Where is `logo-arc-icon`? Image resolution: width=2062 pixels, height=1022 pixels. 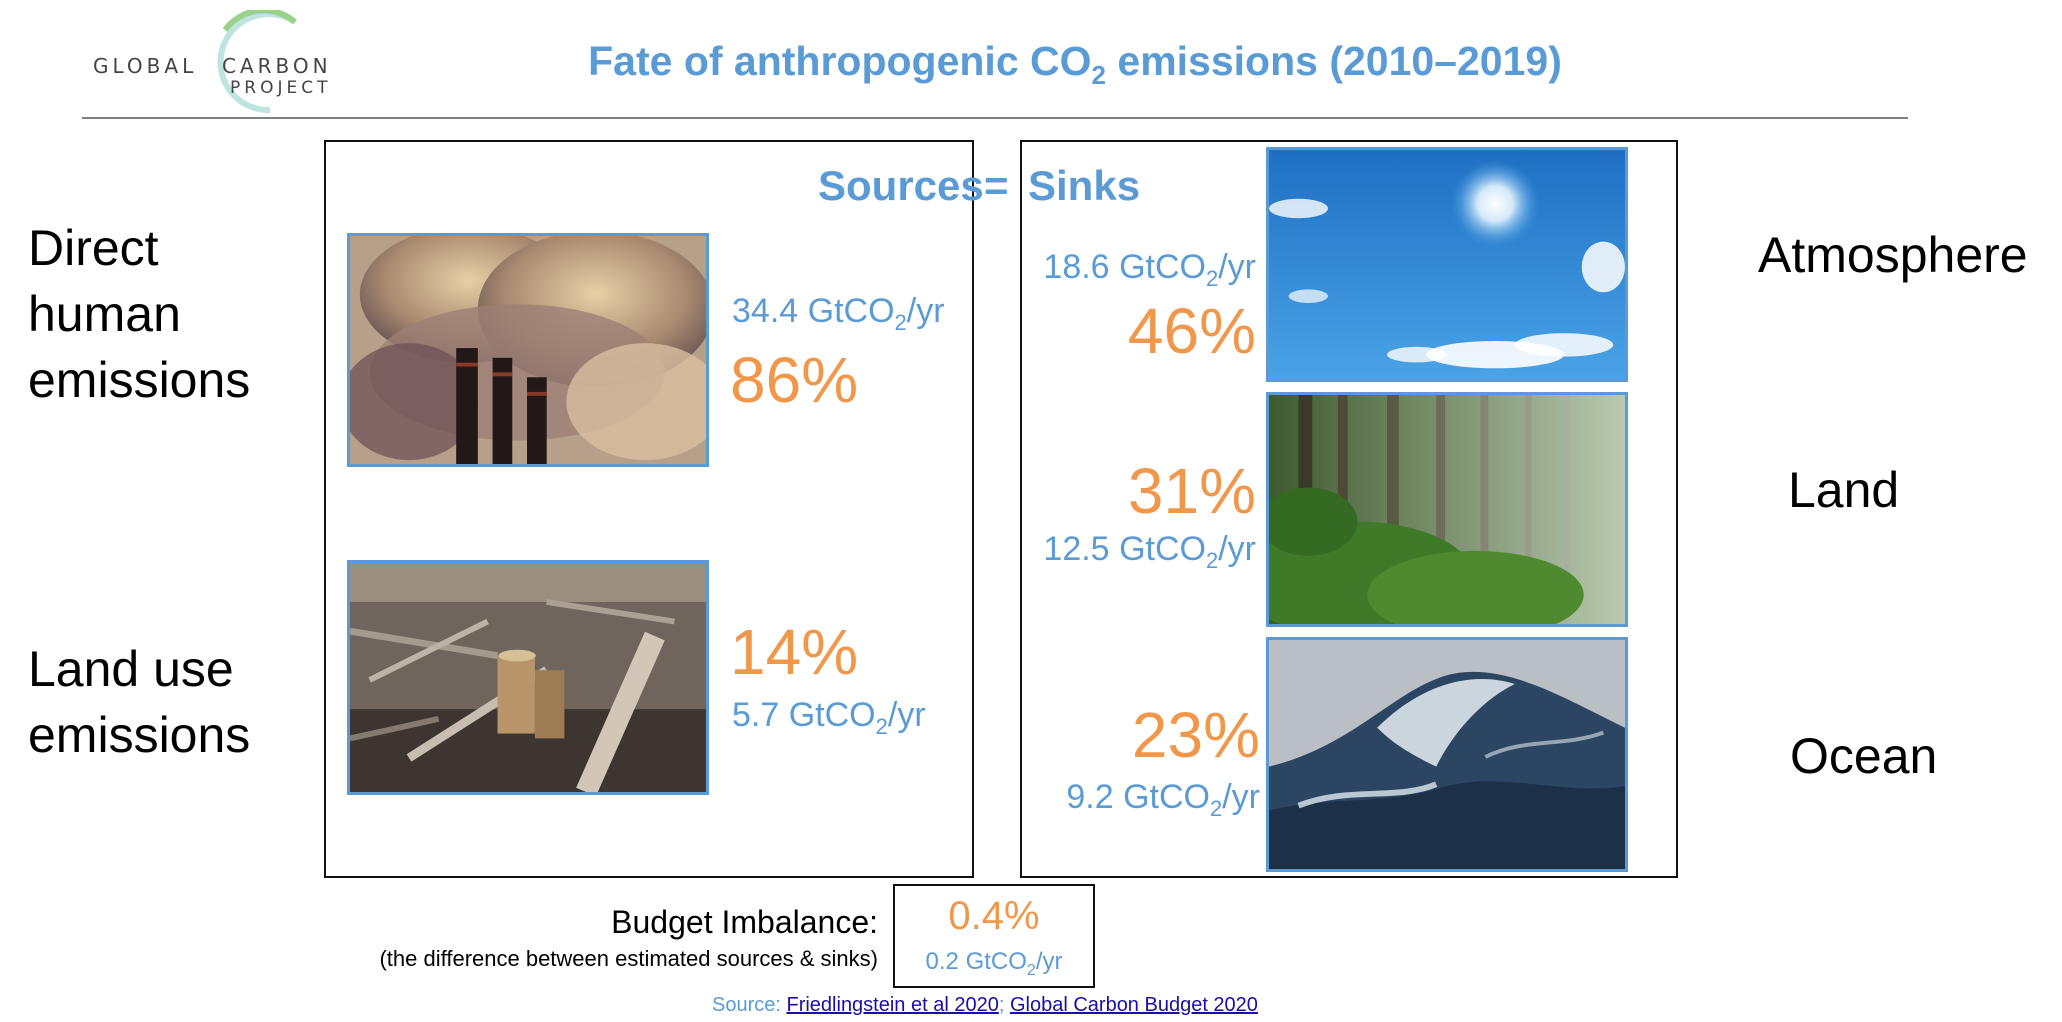 logo-arc-icon is located at coordinates (257, 62).